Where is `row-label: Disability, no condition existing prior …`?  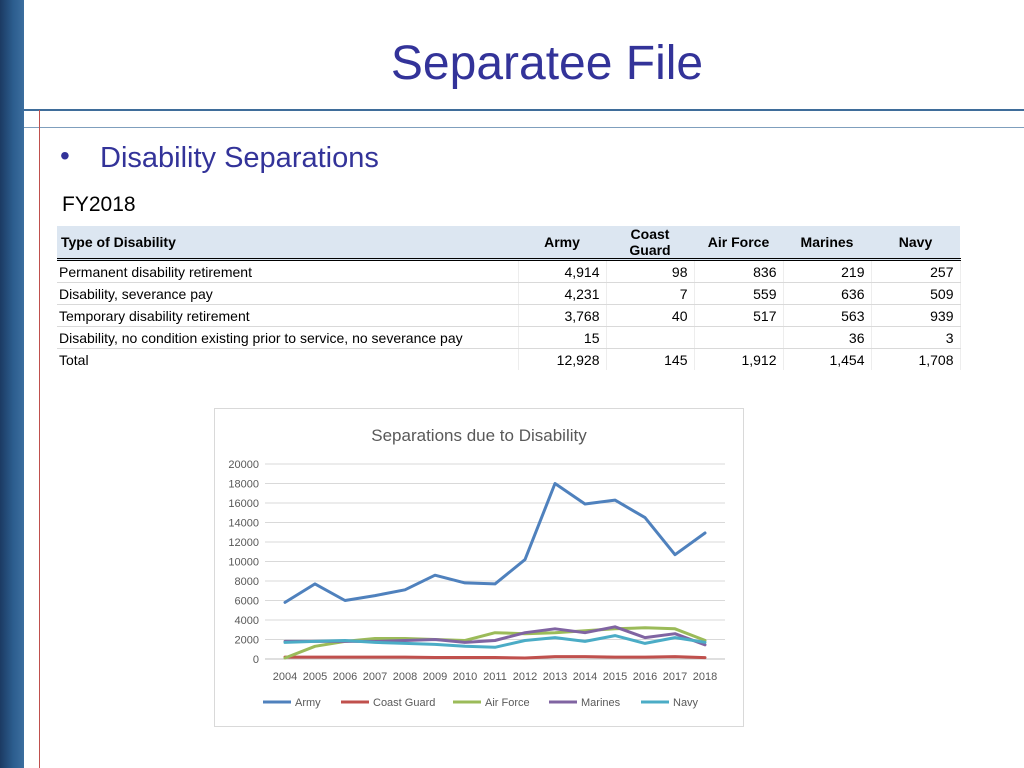
row-label: Disability, no condition existing prior … is located at coordinates (288, 337).